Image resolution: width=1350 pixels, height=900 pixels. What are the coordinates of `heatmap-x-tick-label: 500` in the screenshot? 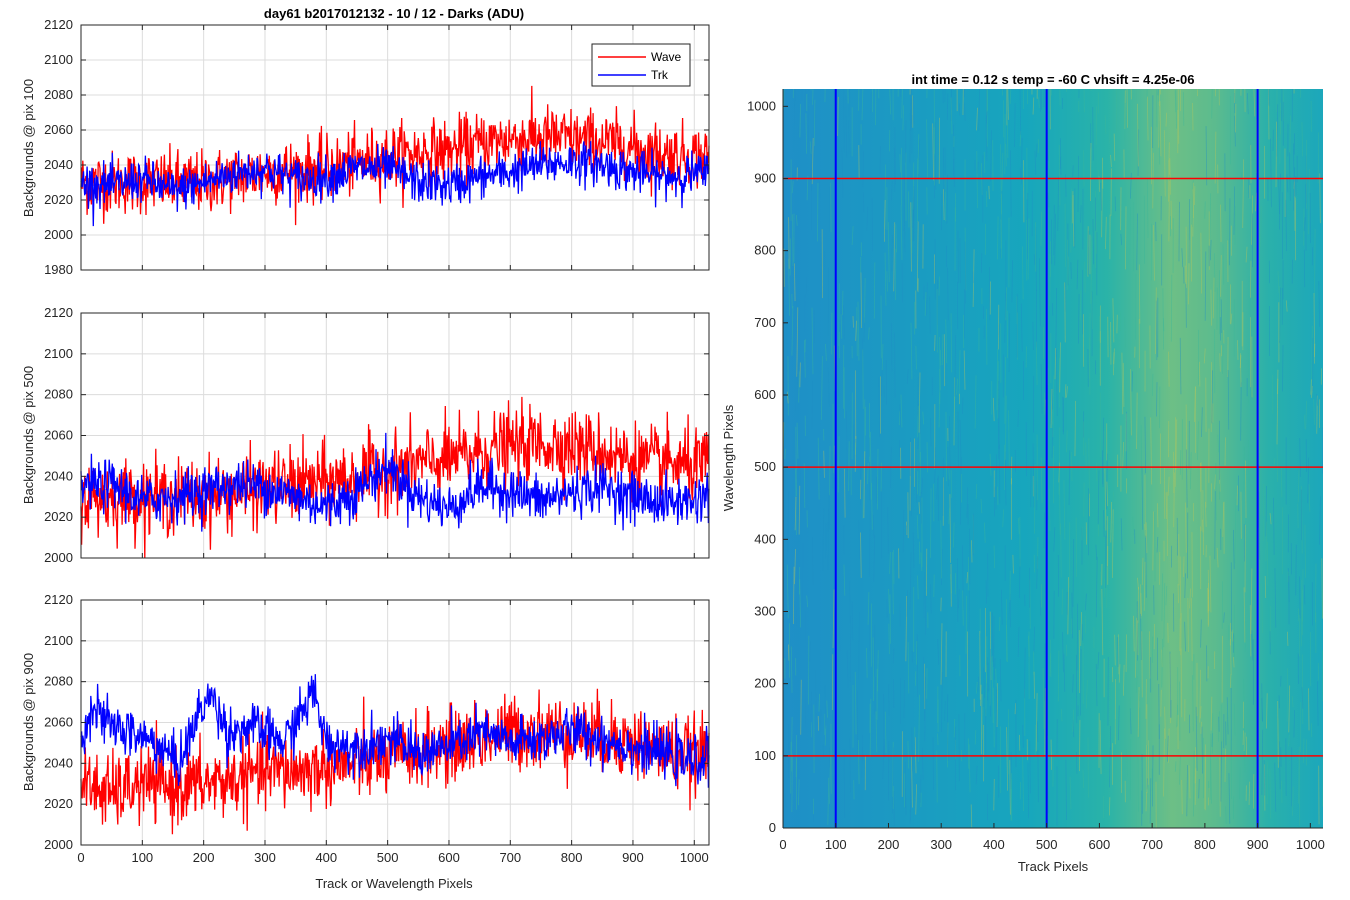 It's located at (1047, 844).